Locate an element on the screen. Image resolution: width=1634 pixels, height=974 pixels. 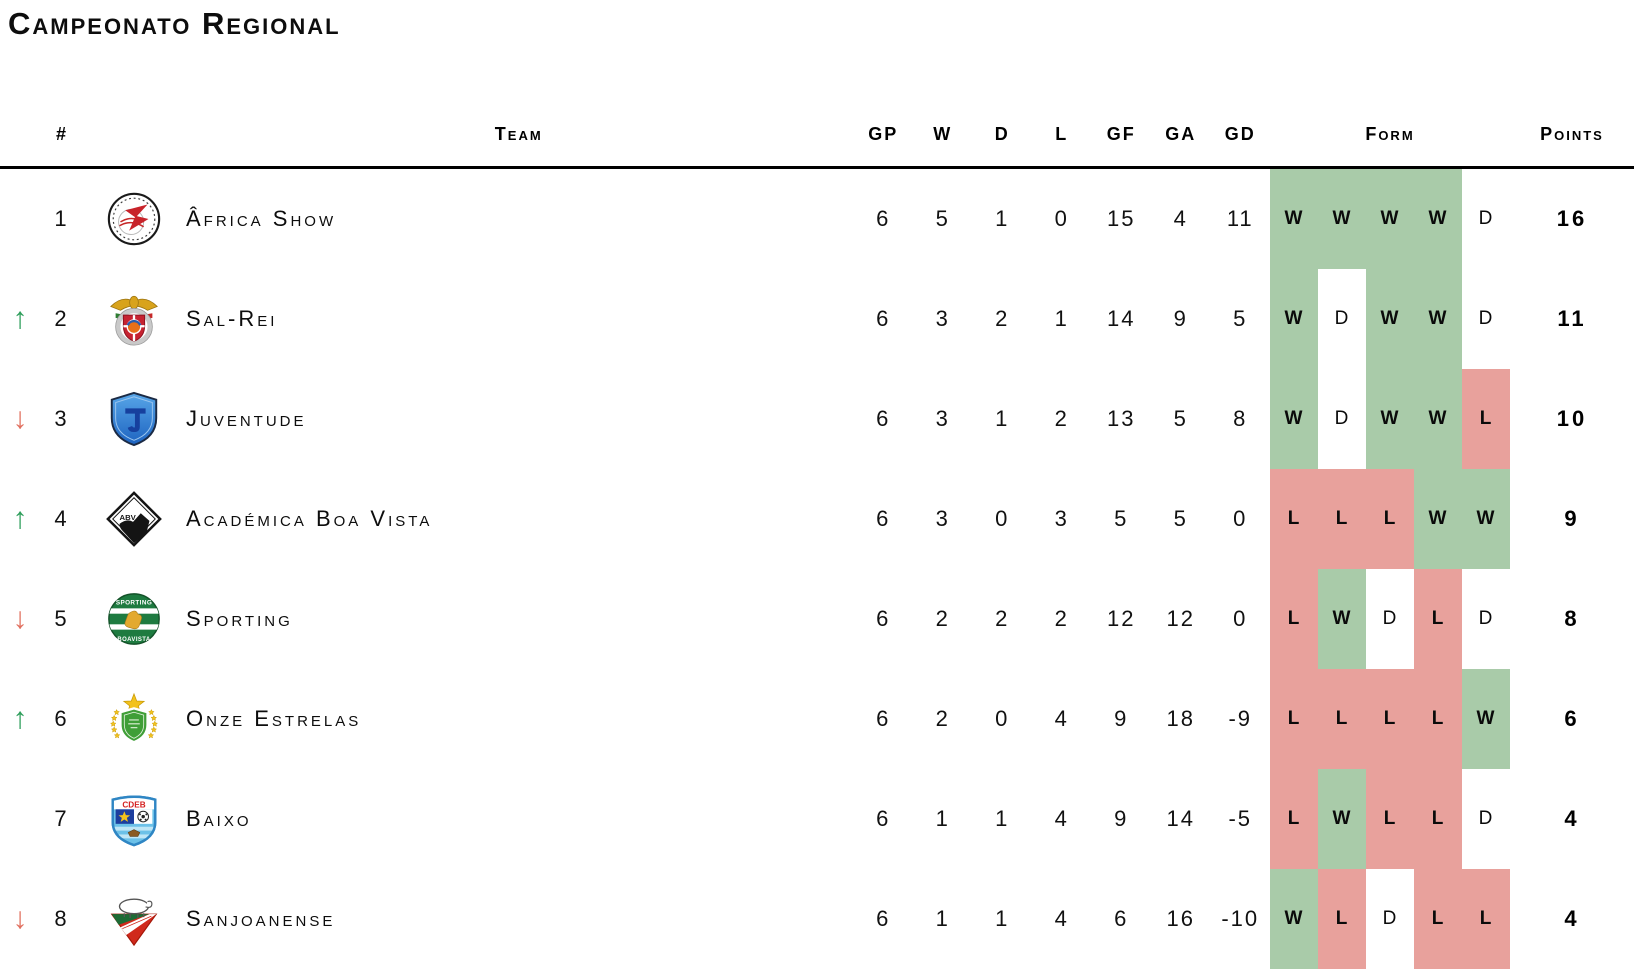
team-name: Sal-Rei is located at coordinates (232, 318).